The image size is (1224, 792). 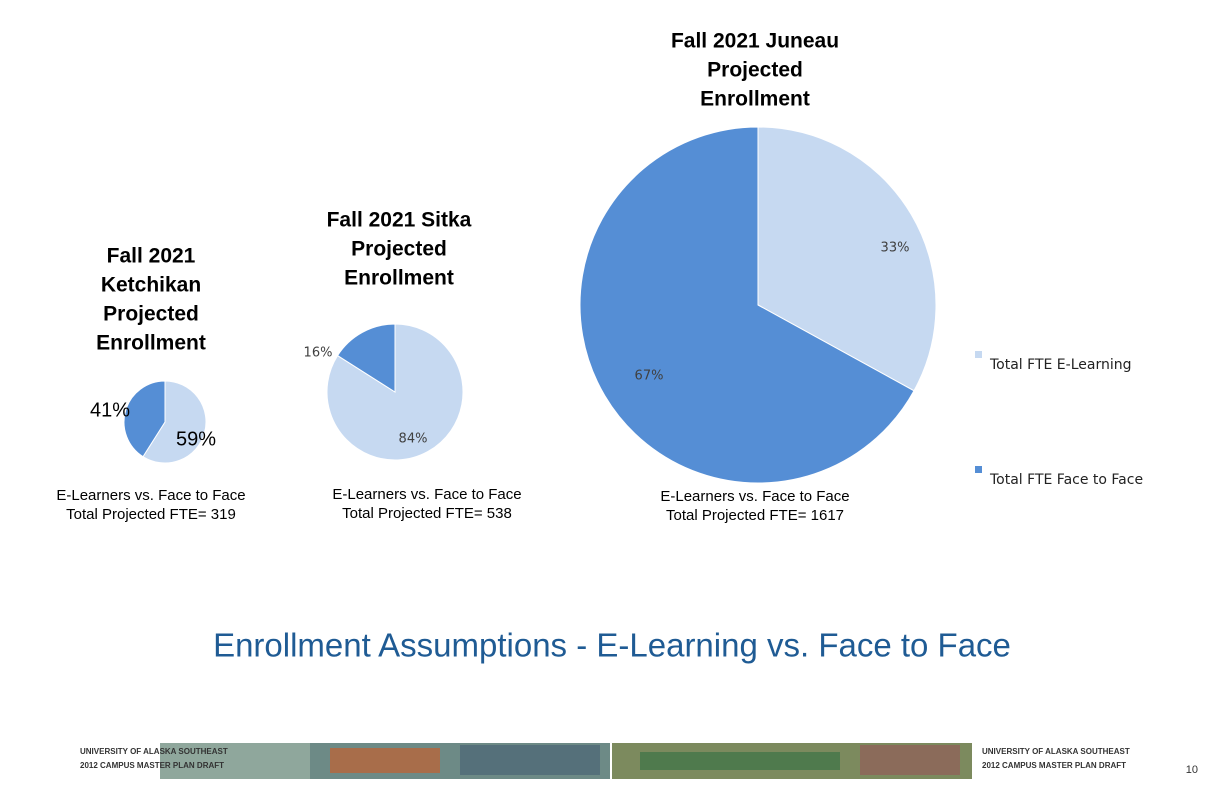 I want to click on chart-subtitle: Total Projected FTE= 538, so click(x=427, y=513).